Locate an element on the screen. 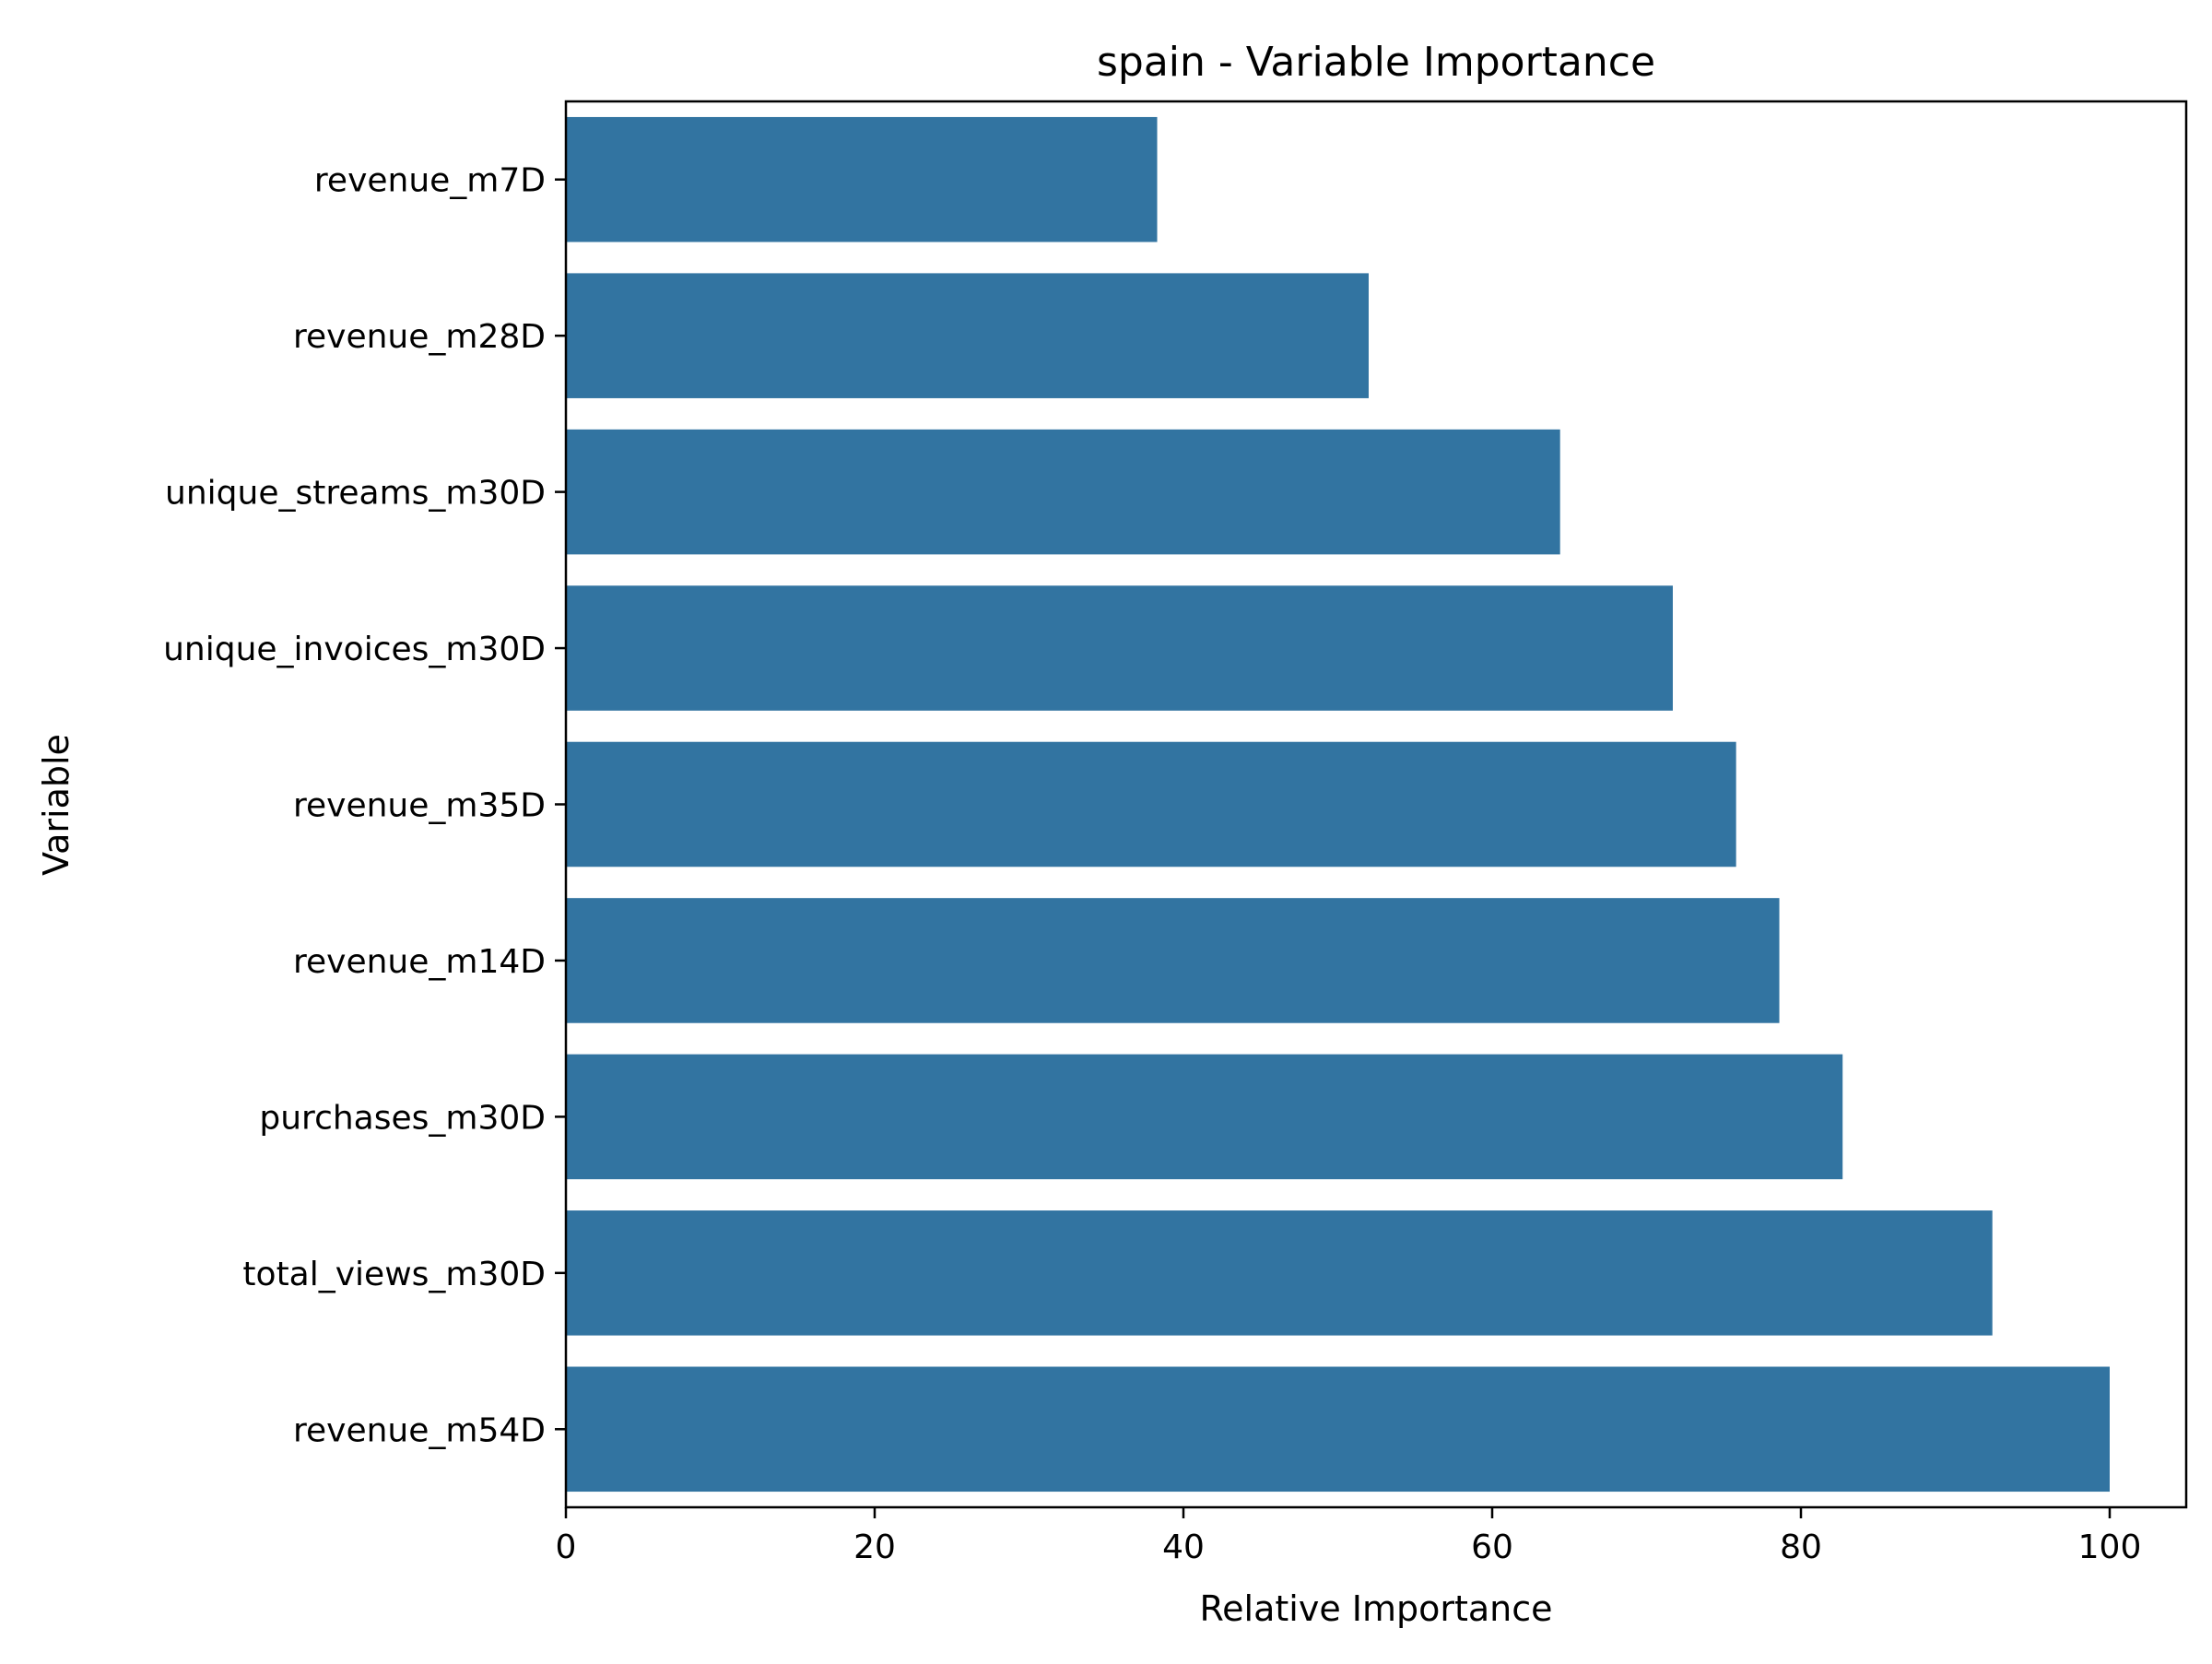 The width and height of the screenshot is (2212, 1664). y-tick-label: revenue_m28D is located at coordinates (419, 337).